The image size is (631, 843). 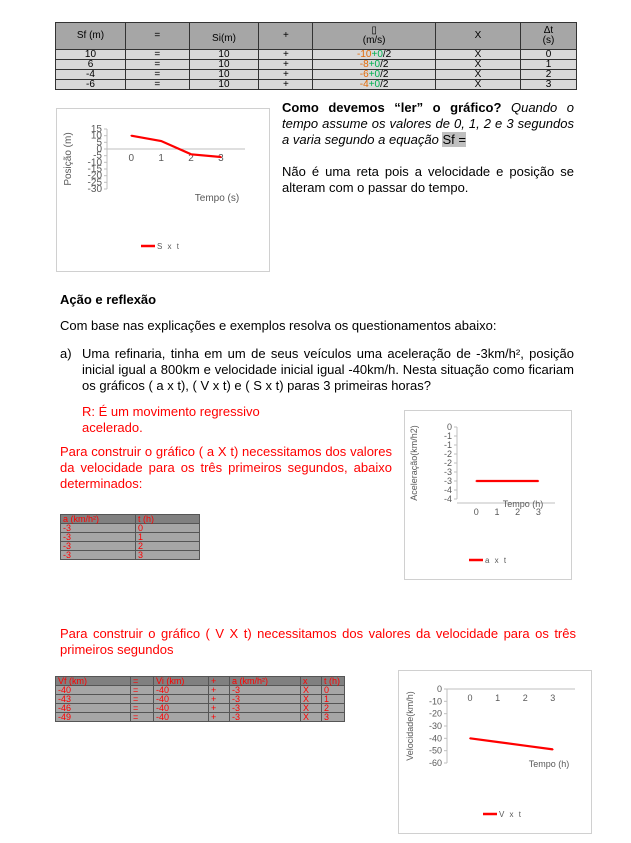 What do you see at coordinates (68, 158) in the screenshot?
I see `y-axis-label: Posição (m)` at bounding box center [68, 158].